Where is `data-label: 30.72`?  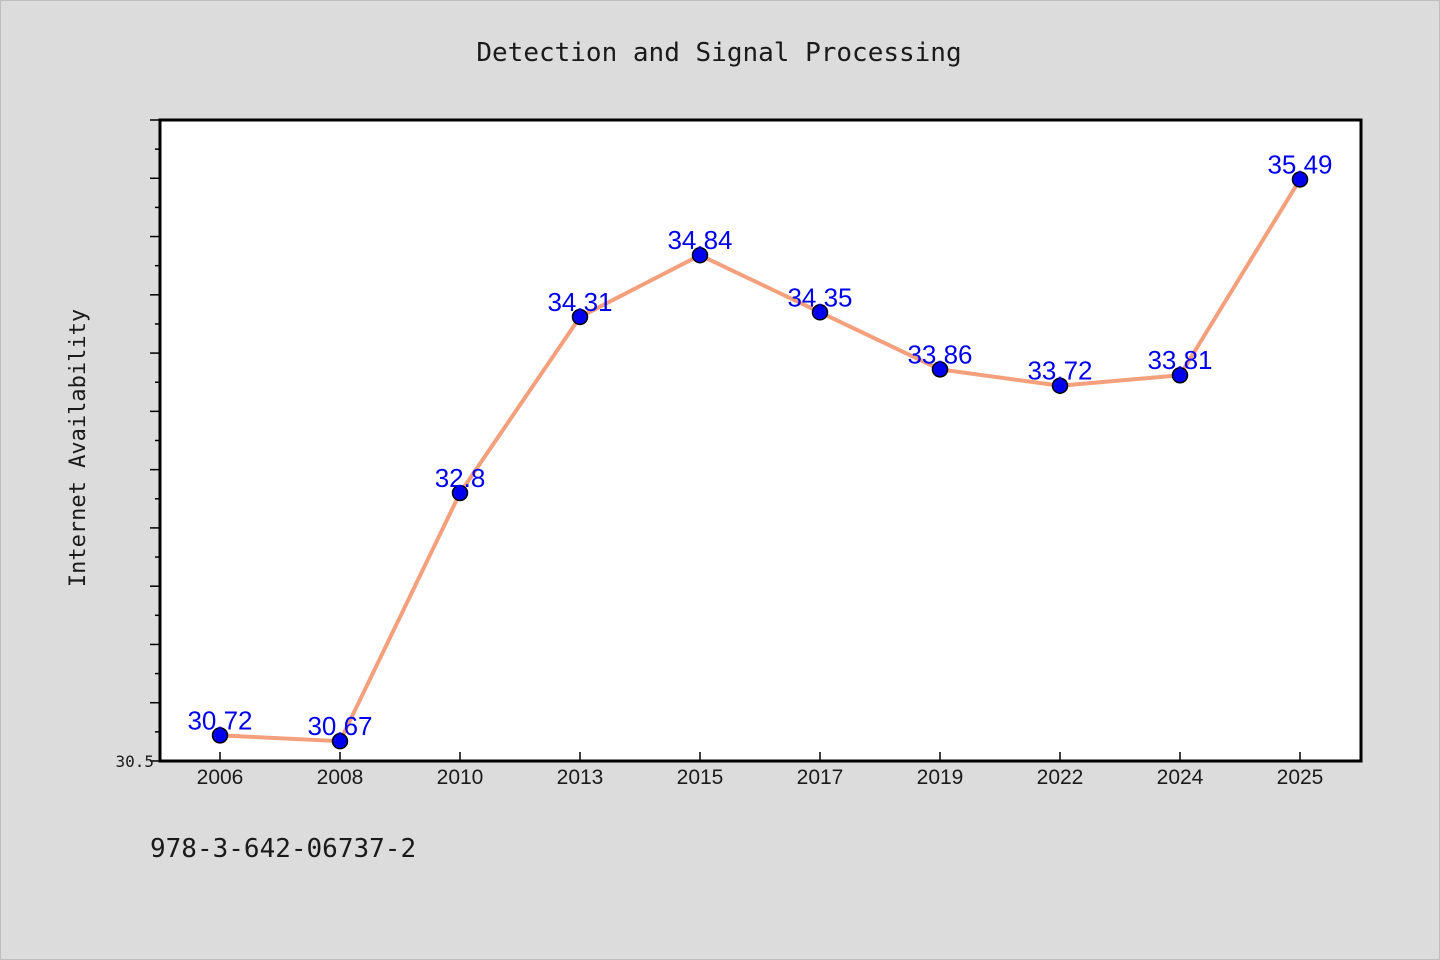
data-label: 30.72 is located at coordinates (219, 720).